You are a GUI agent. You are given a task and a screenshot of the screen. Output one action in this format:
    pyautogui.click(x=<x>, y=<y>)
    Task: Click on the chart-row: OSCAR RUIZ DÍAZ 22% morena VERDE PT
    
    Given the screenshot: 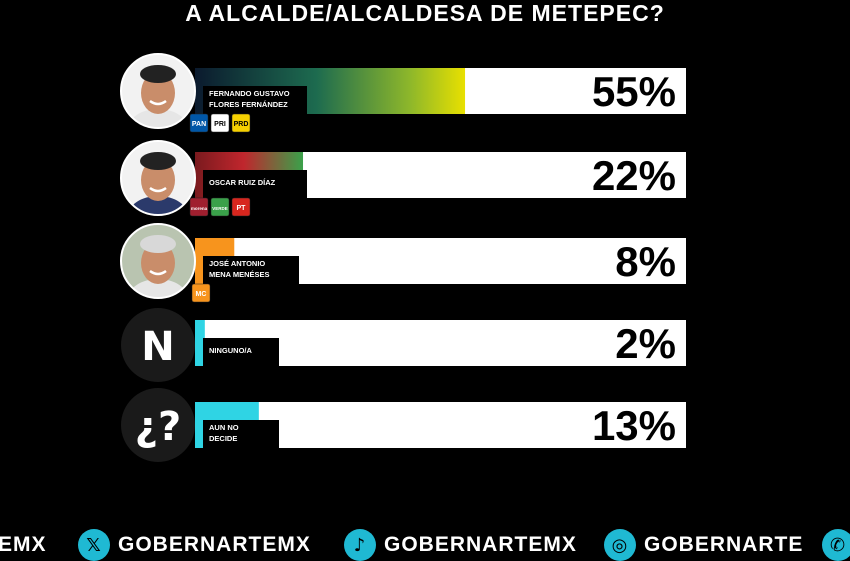 What is the action you would take?
    pyautogui.click(x=403, y=178)
    